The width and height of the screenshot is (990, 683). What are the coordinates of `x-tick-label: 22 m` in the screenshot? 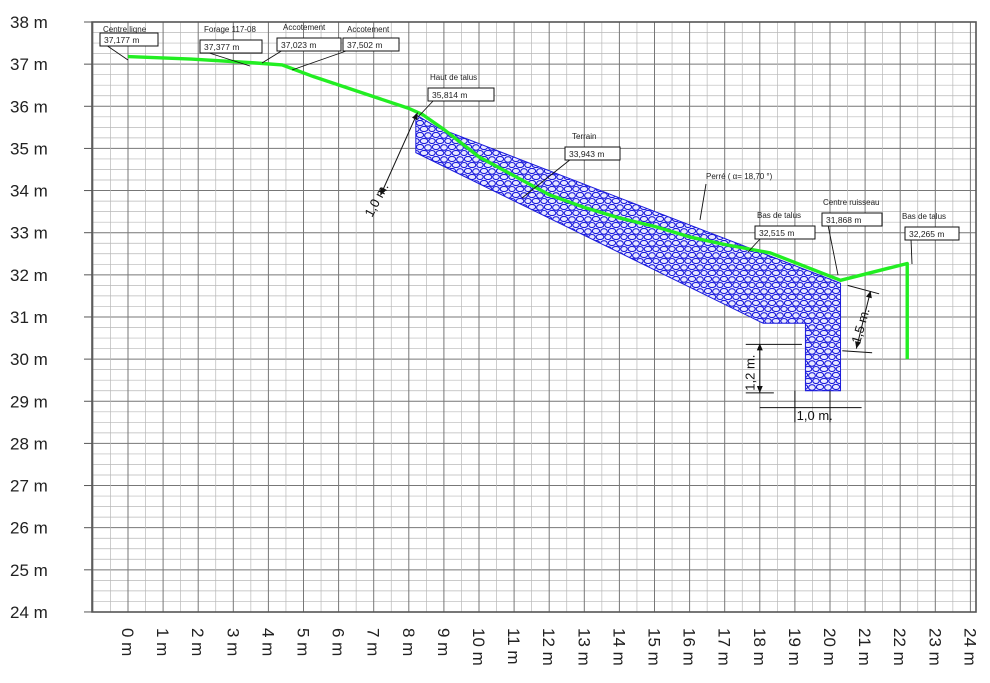 It's located at (899, 647).